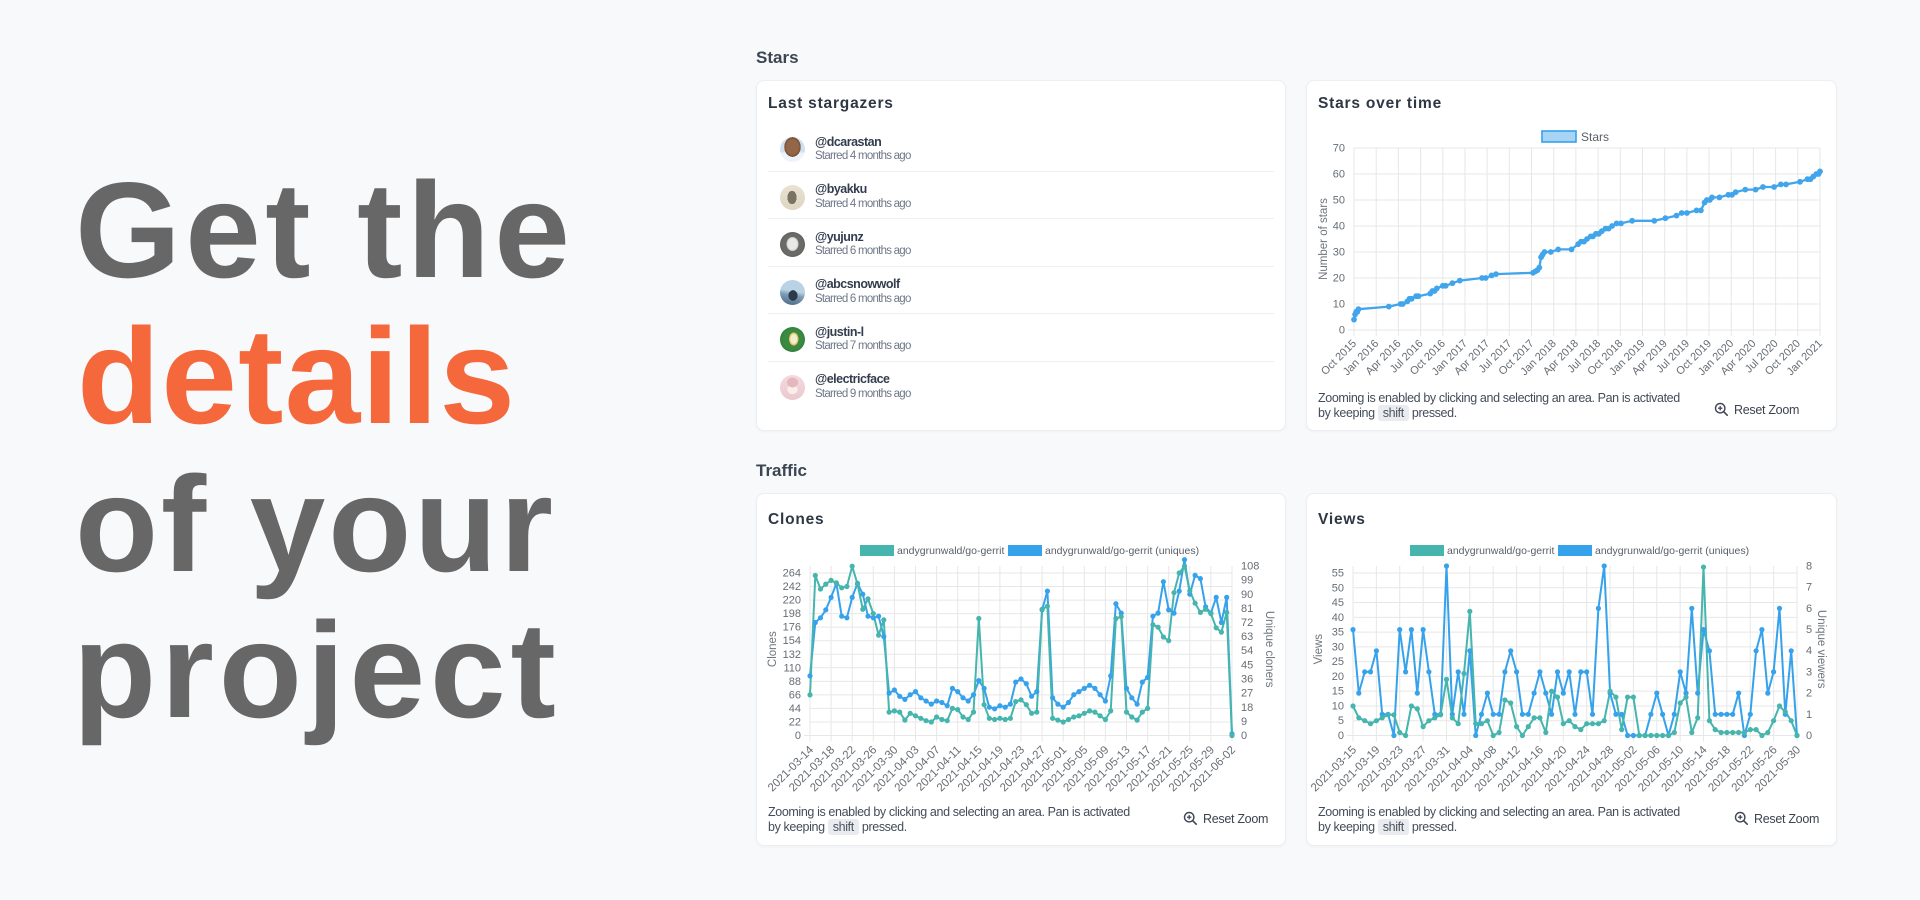 The width and height of the screenshot is (1920, 900). Describe the element at coordinates (792, 614) in the screenshot. I see `svg-text: 198` at that location.